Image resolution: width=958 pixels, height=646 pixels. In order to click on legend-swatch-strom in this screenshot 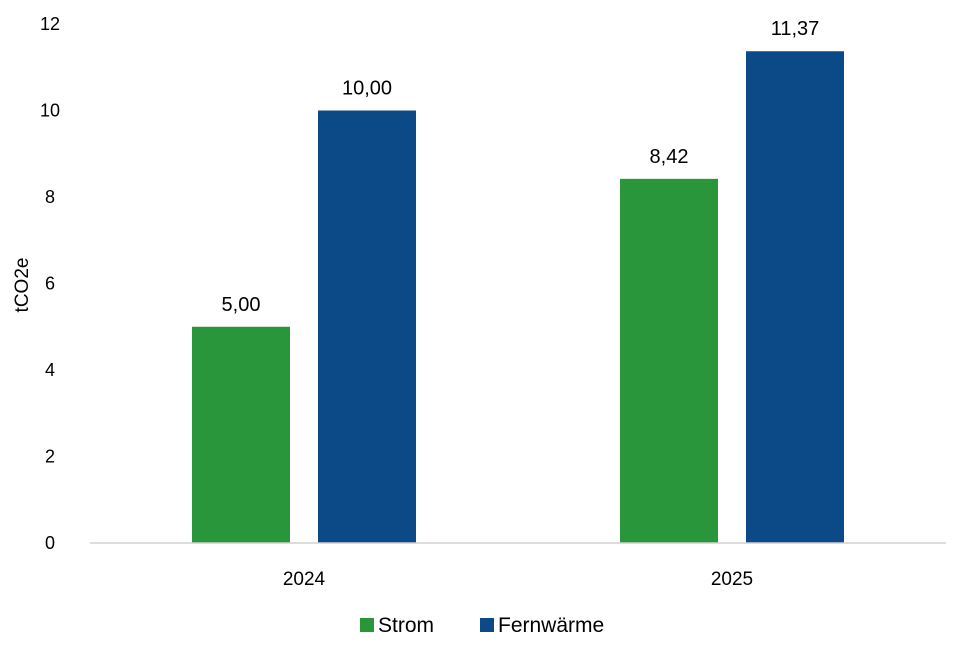, I will do `click(367, 625)`.